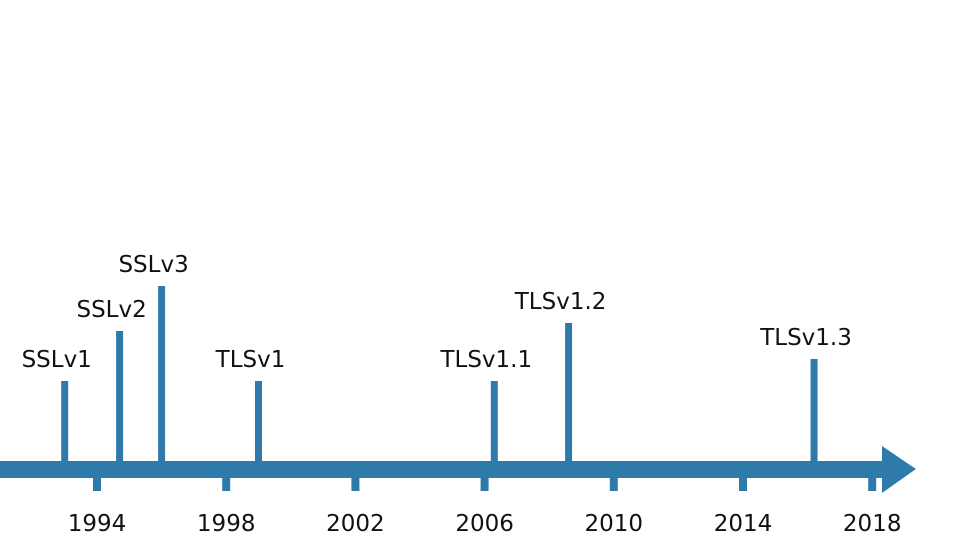 The height and width of the screenshot is (540, 960). I want to click on axis-layer, so click(458, 469).